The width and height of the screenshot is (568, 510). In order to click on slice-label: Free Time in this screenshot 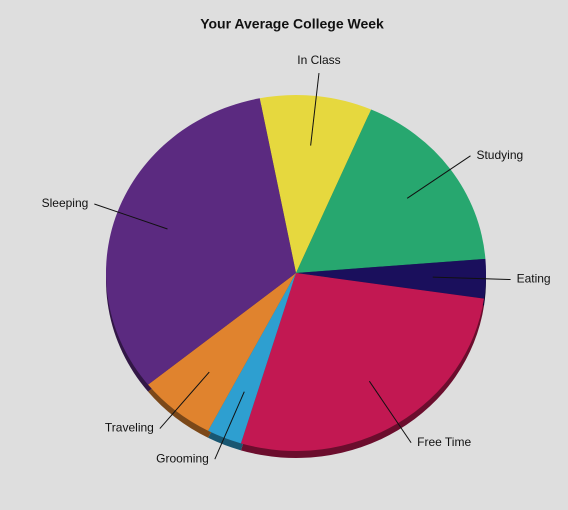, I will do `click(444, 442)`.